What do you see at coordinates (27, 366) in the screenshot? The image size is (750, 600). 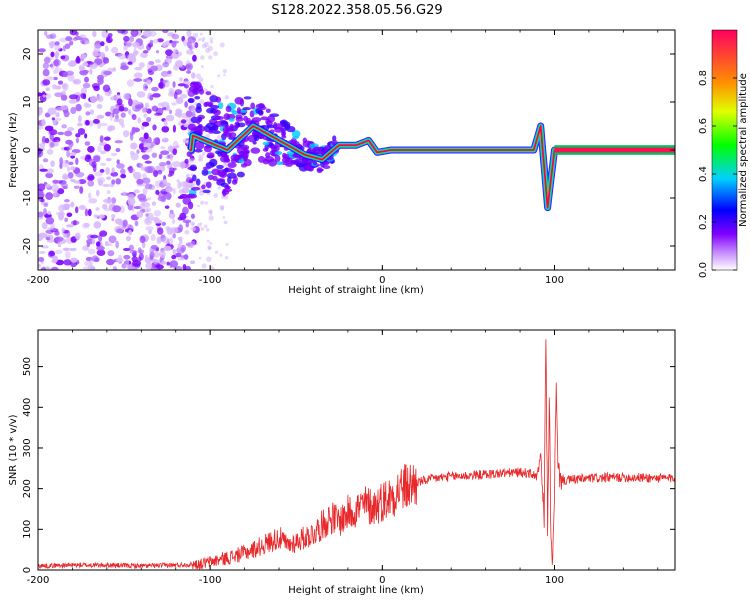 I see `snr-ytick-label: 500` at bounding box center [27, 366].